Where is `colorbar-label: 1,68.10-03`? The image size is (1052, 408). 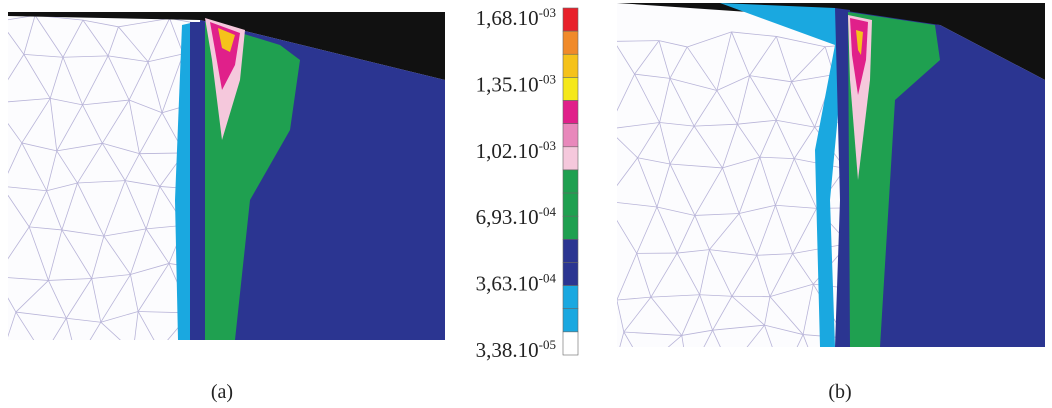 colorbar-label: 1,68.10-03 is located at coordinates (516, 17).